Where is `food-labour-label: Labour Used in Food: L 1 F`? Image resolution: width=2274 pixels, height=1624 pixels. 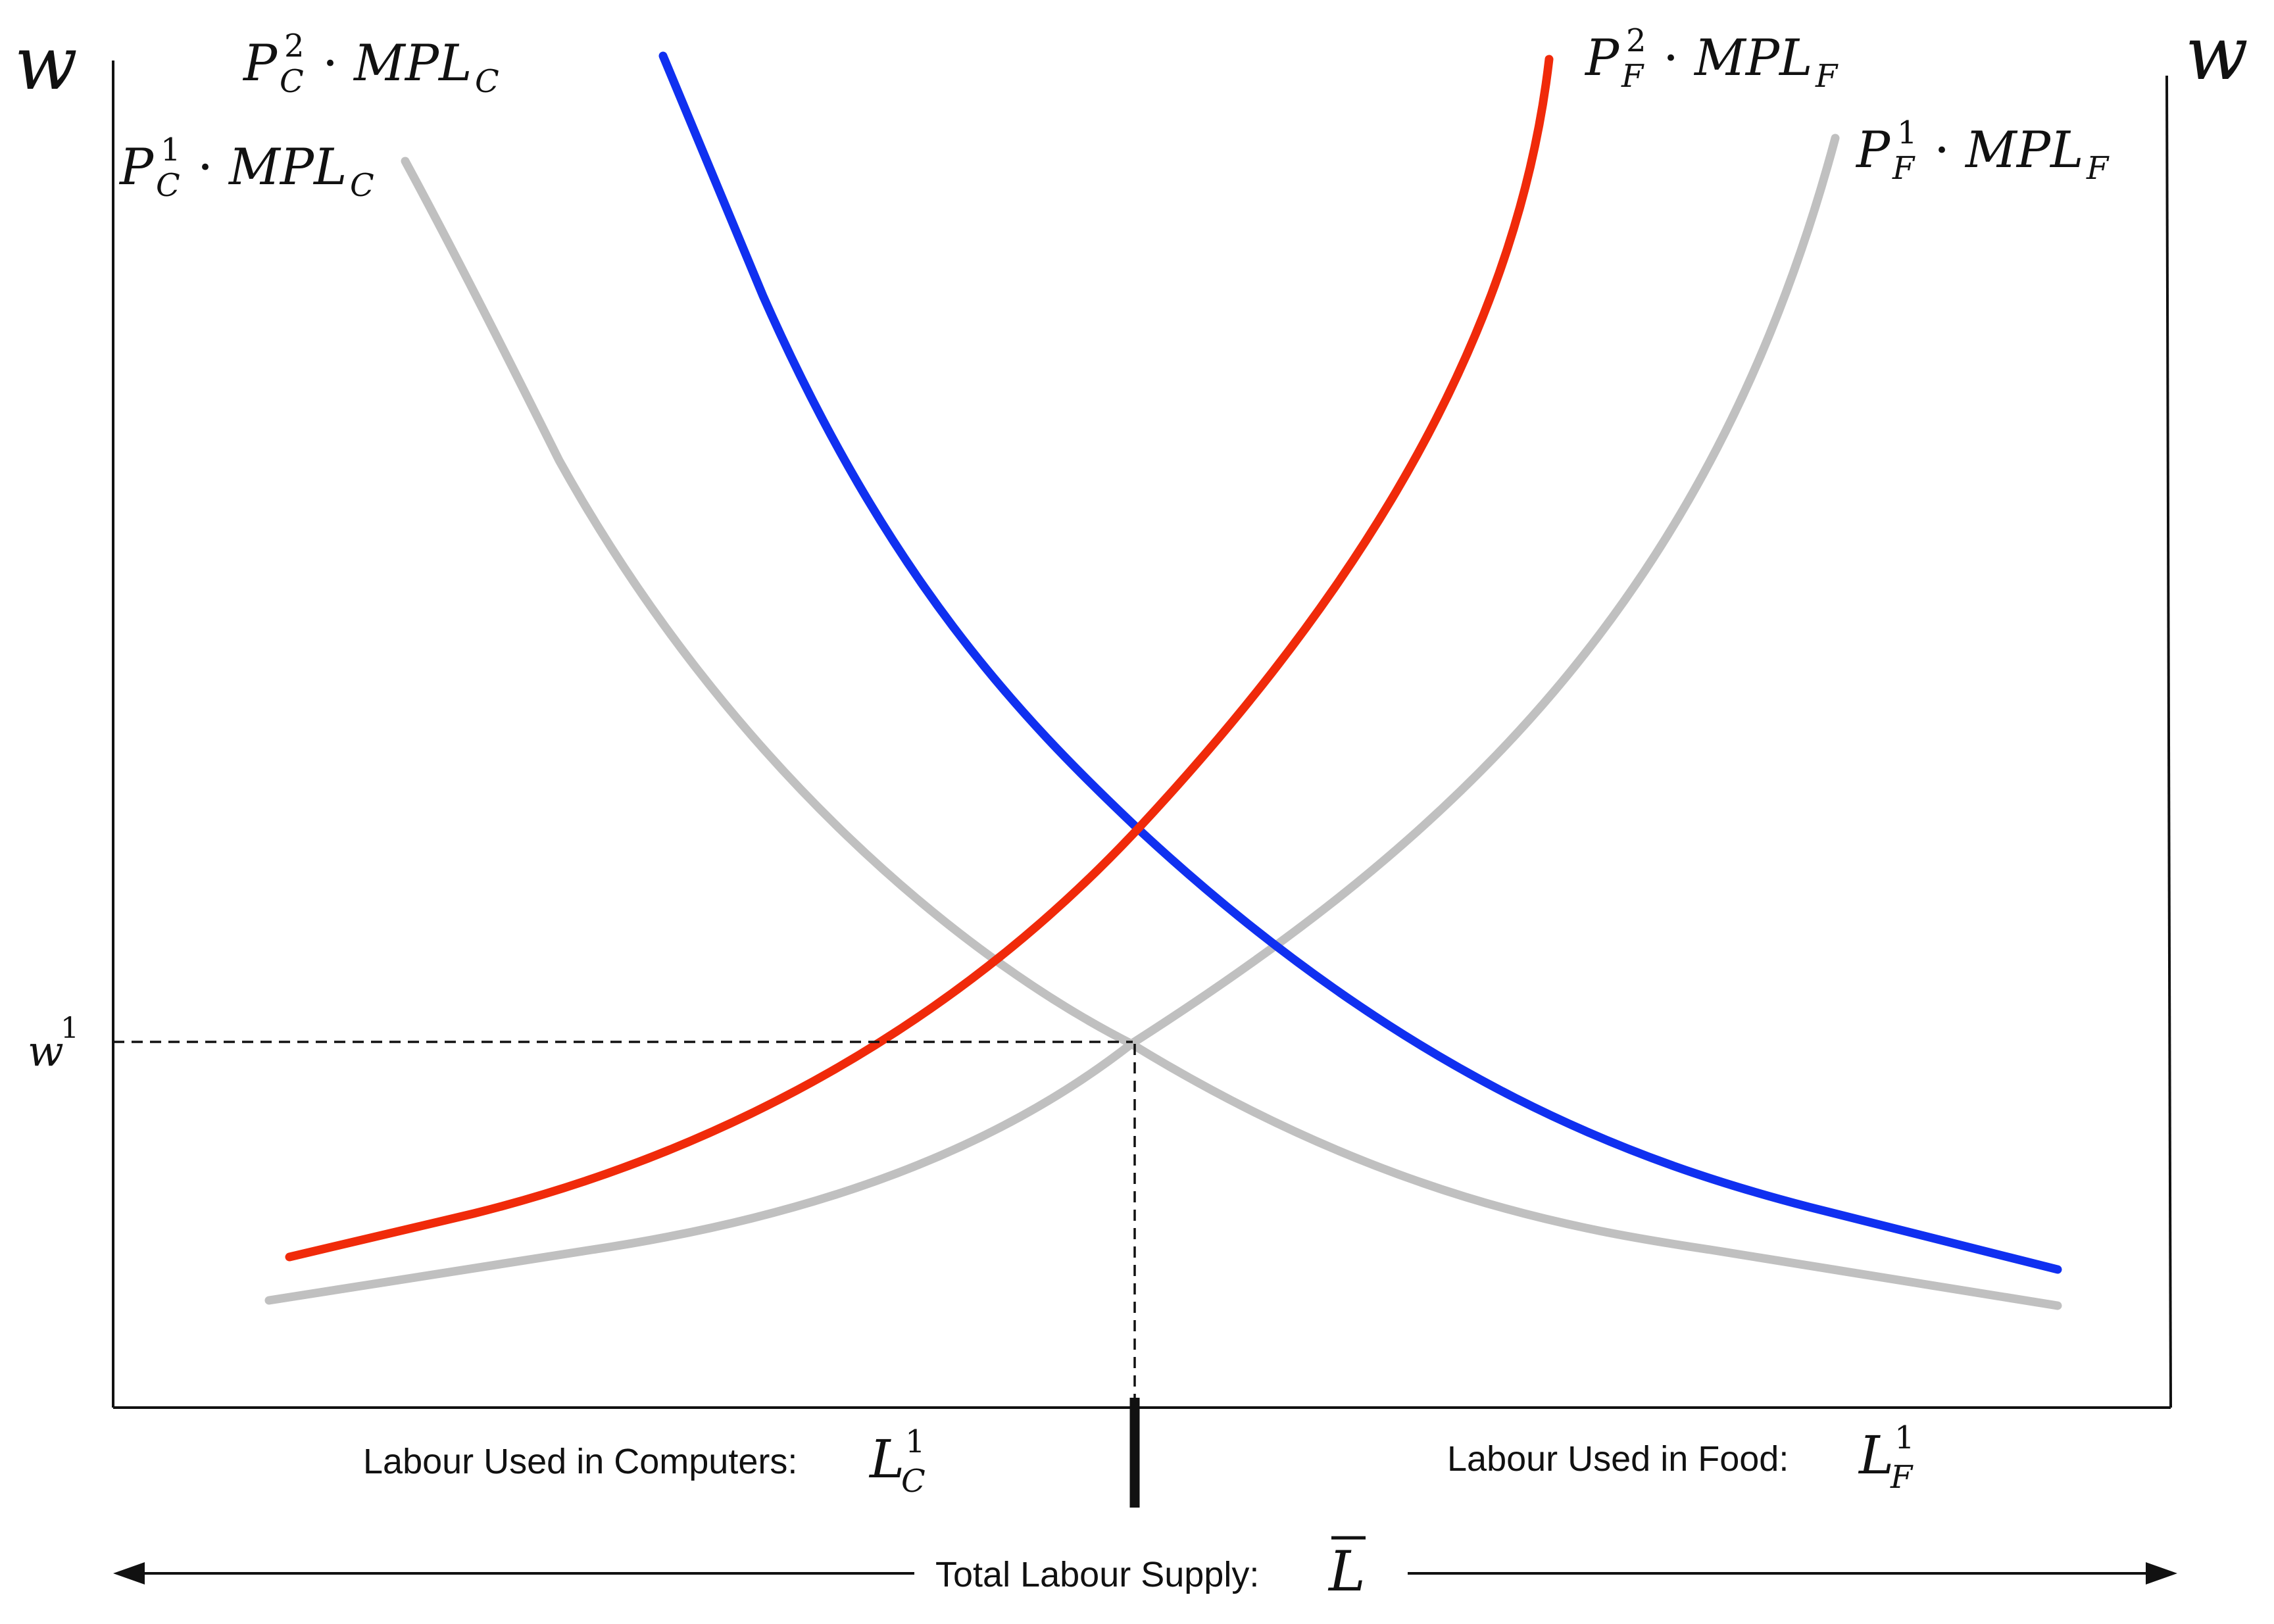
food-labour-label: Labour Used in Food: L 1 F is located at coordinates (1681, 1457).